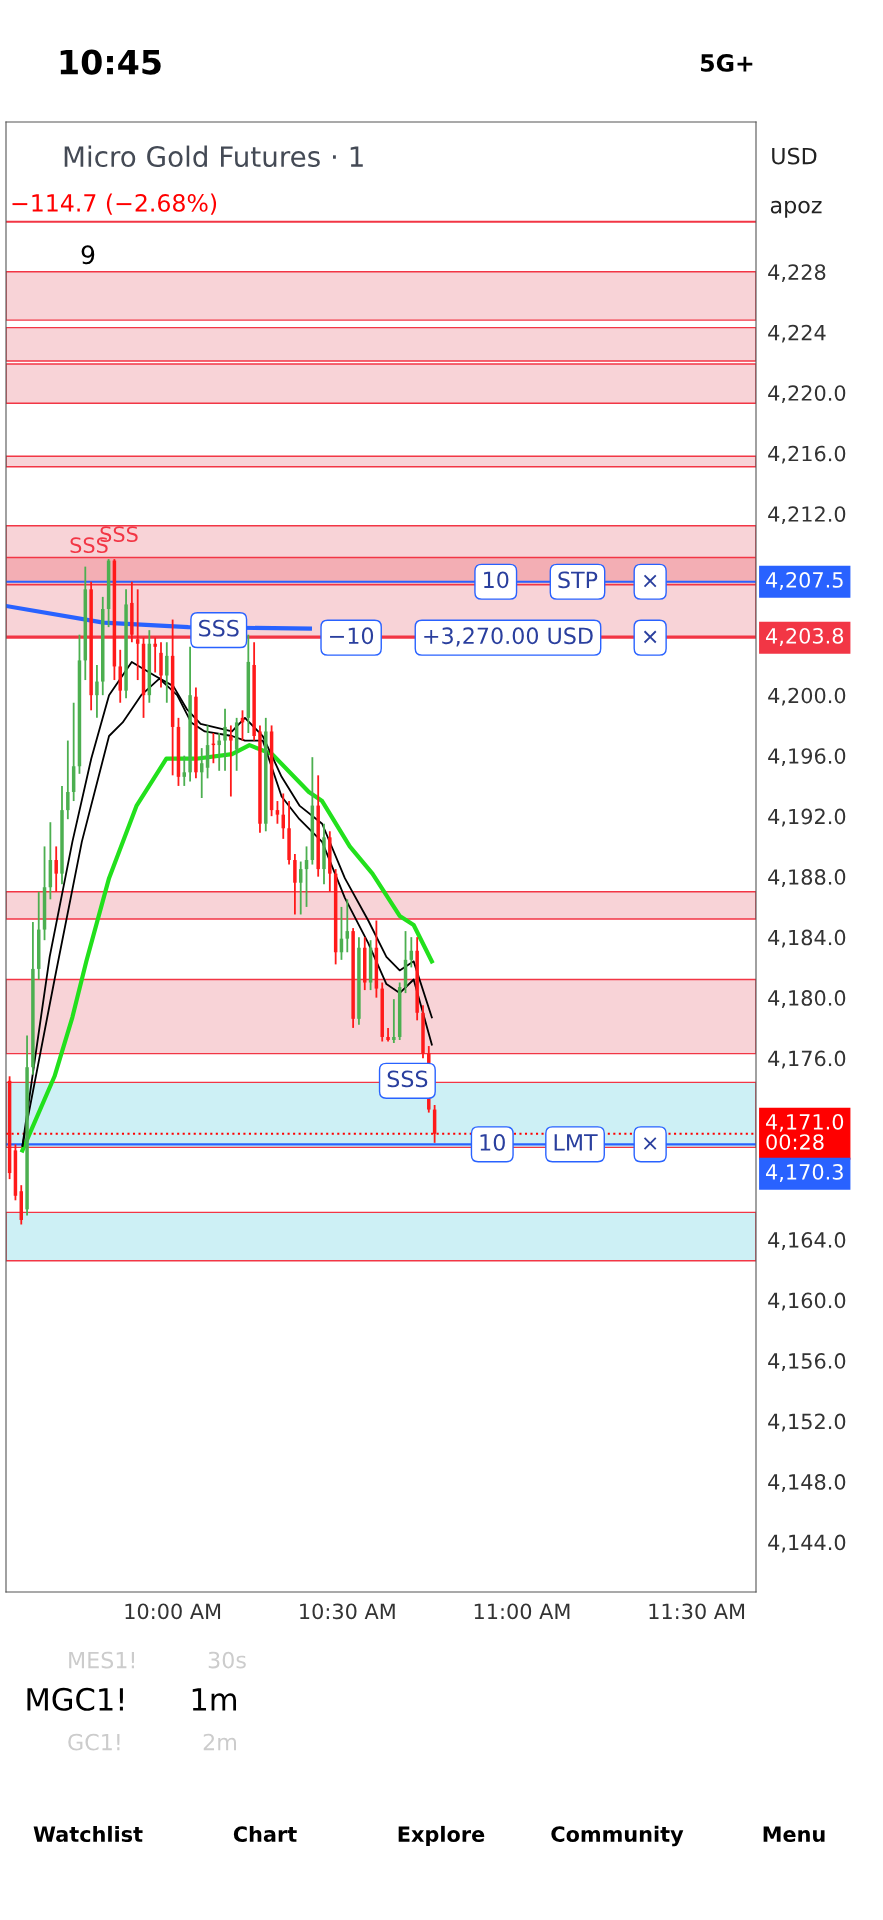  I want to click on text: Menu, so click(794, 1834).